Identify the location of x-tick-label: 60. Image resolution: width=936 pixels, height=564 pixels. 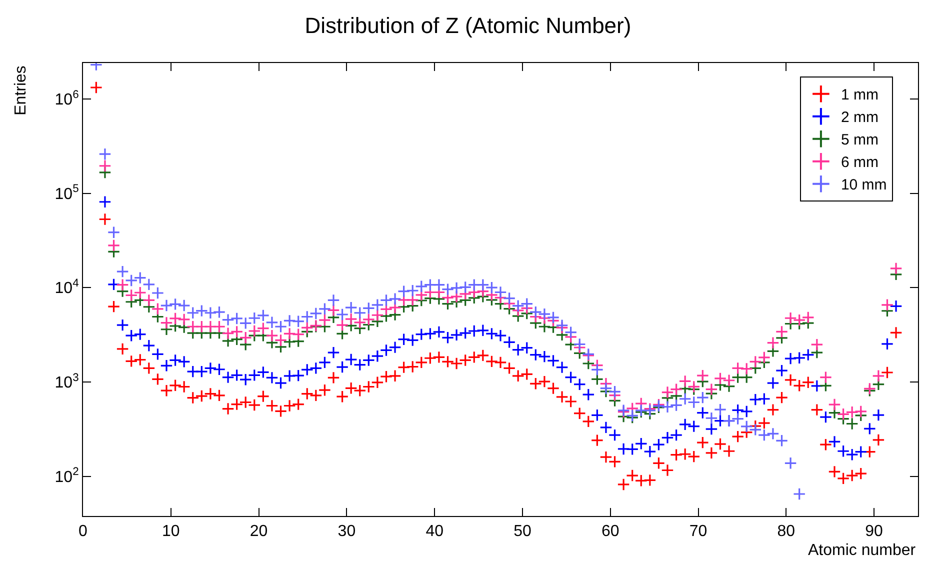
(610, 531).